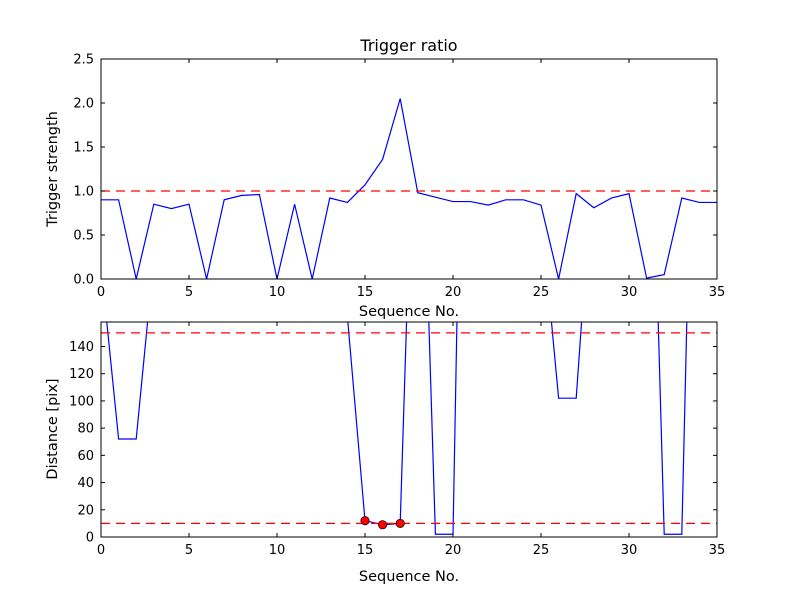 The height and width of the screenshot is (600, 800). Describe the element at coordinates (83, 236) in the screenshot. I see `y-tick-label: 0.5` at that location.